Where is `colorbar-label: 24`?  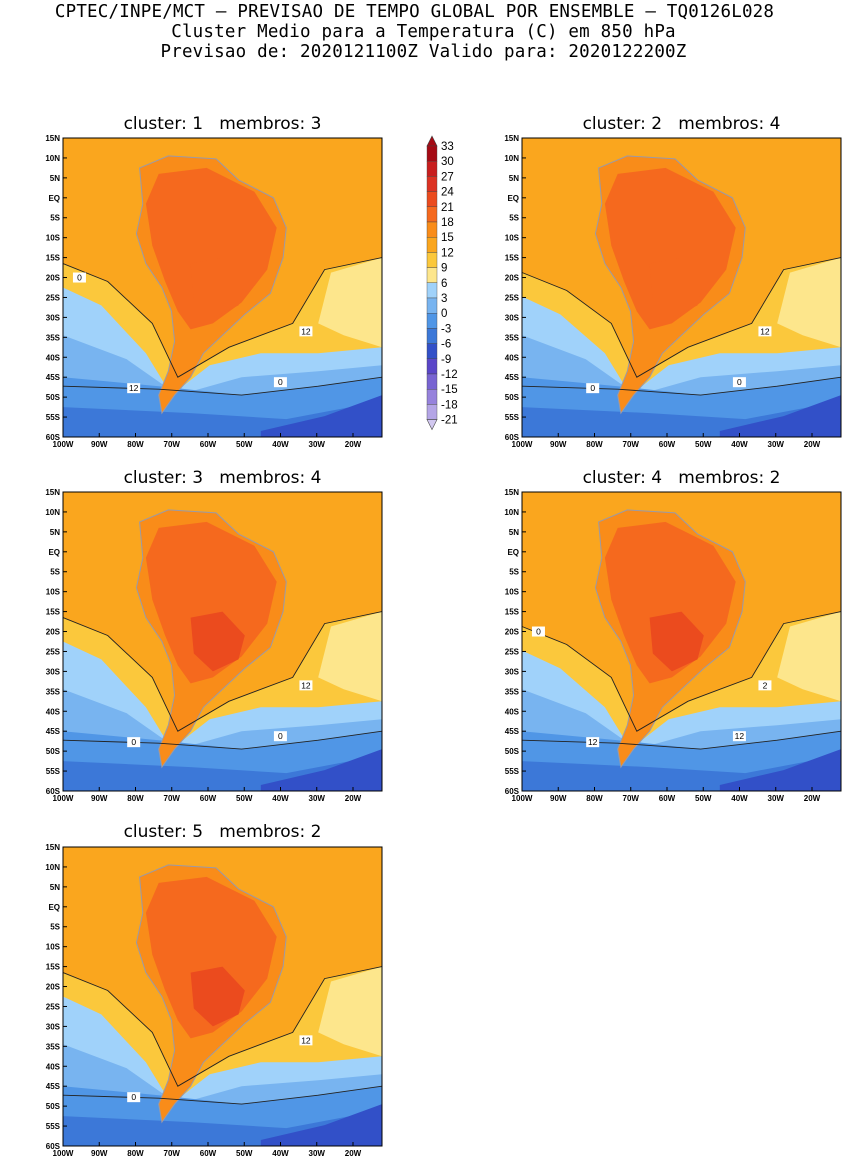 colorbar-label: 24 is located at coordinates (447, 193).